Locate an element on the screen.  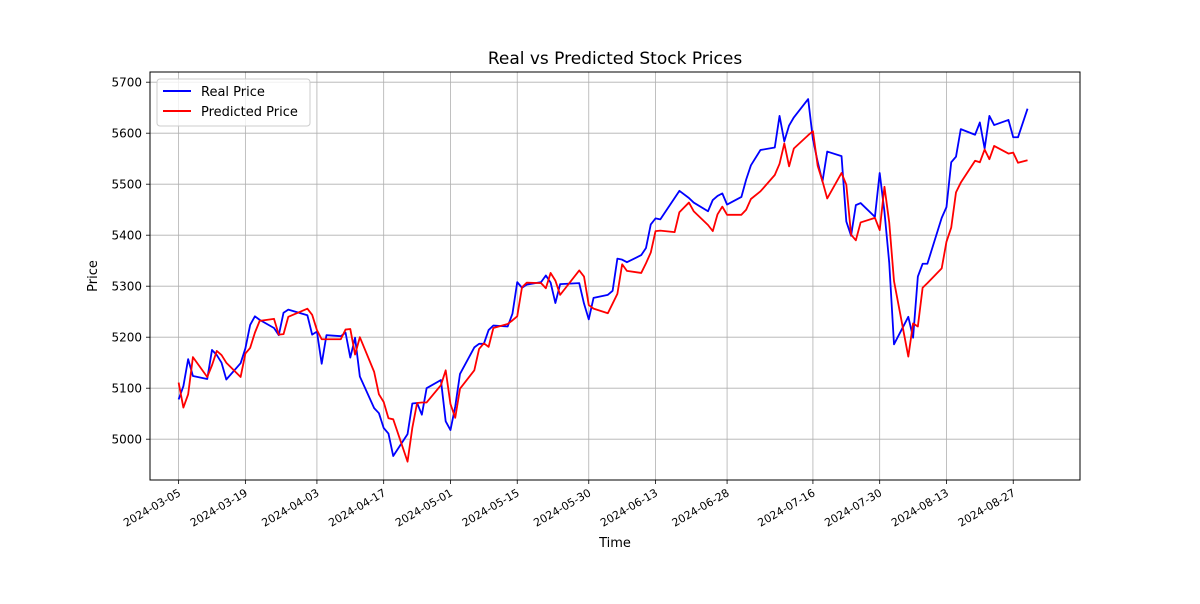
y-tick-label: 5600 is located at coordinates (126, 134).